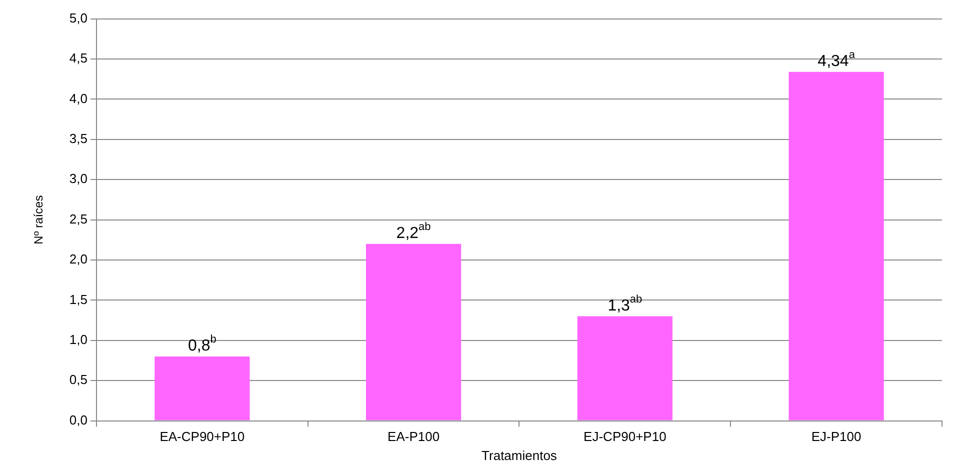 The image size is (960, 472). I want to click on x-tick-label: EJ-CP90+P10, so click(625, 436).